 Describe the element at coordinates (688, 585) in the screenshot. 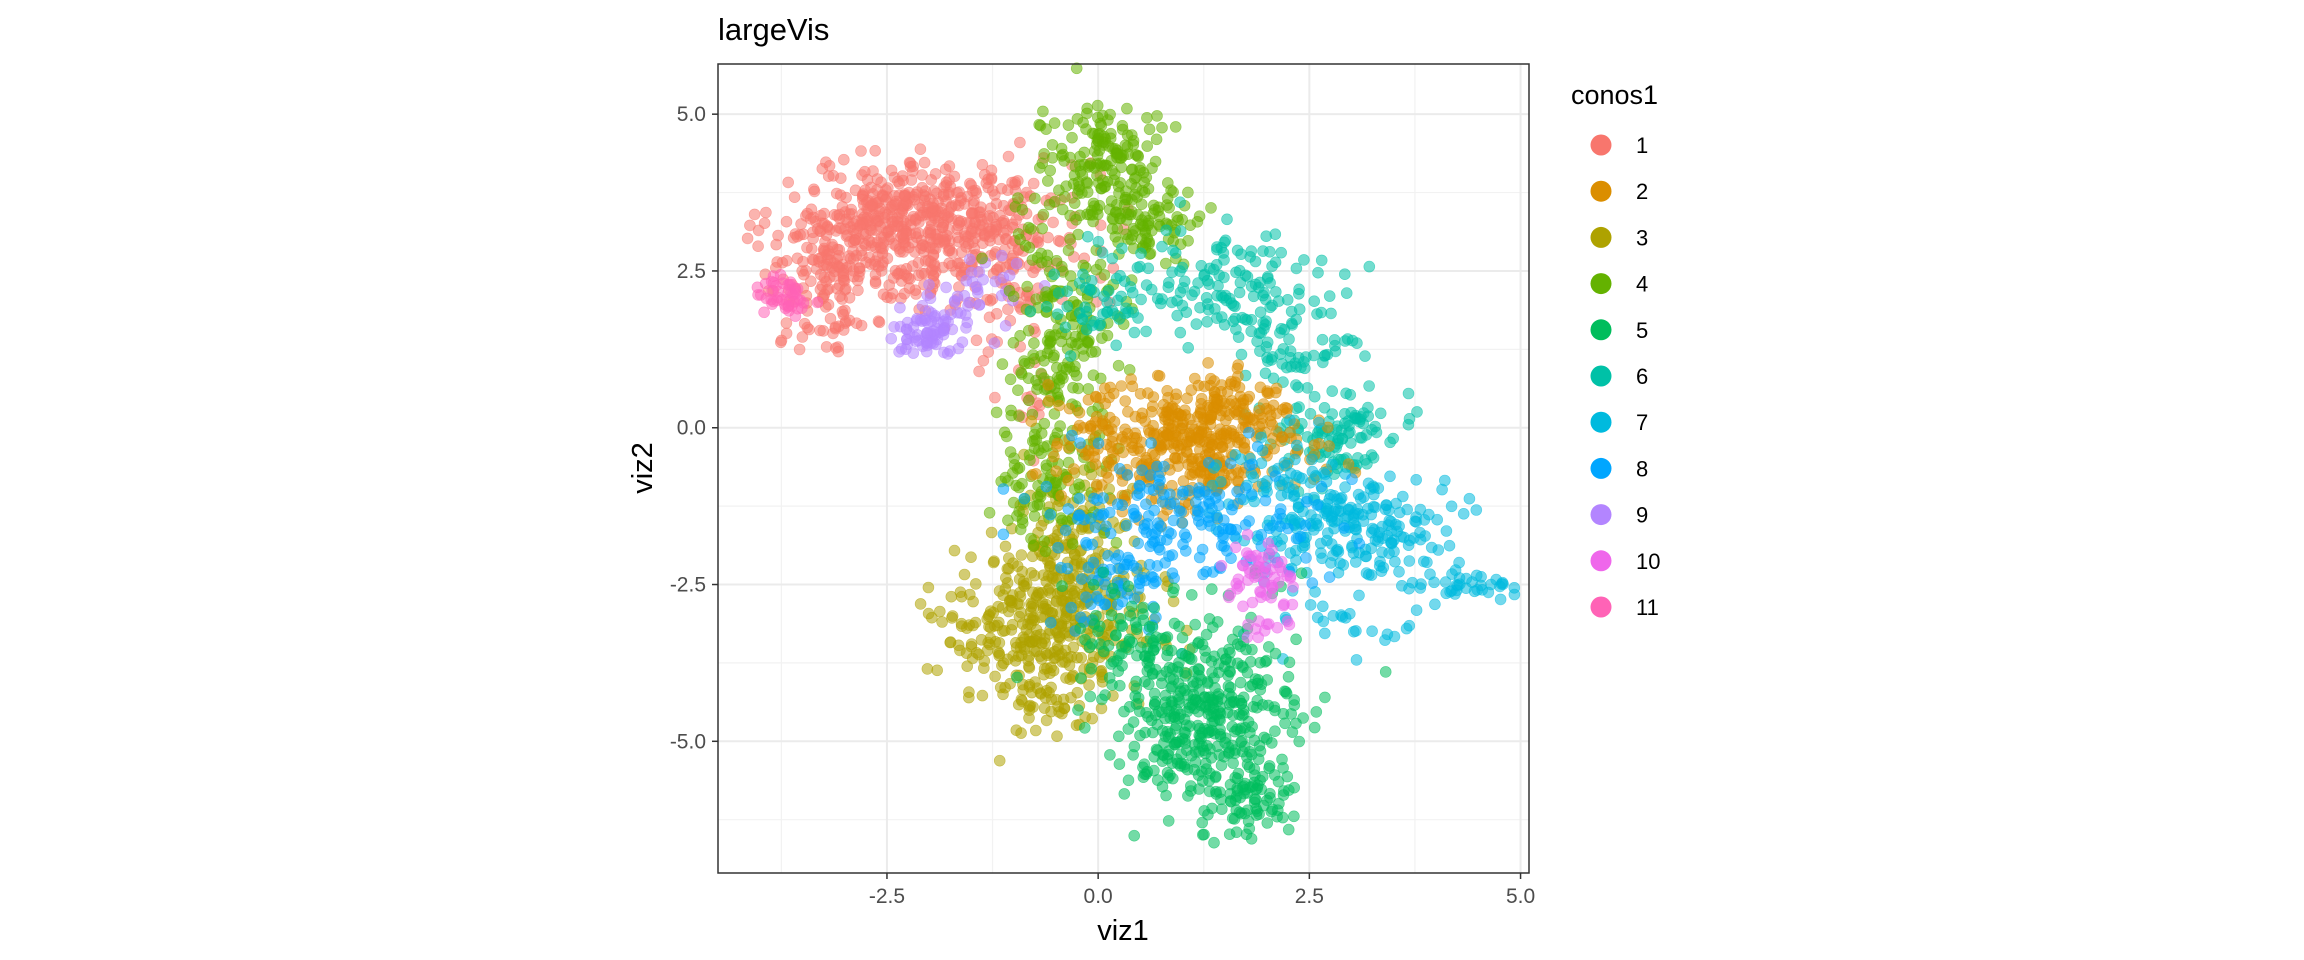

I see `y-tick-label: -2.5` at that location.